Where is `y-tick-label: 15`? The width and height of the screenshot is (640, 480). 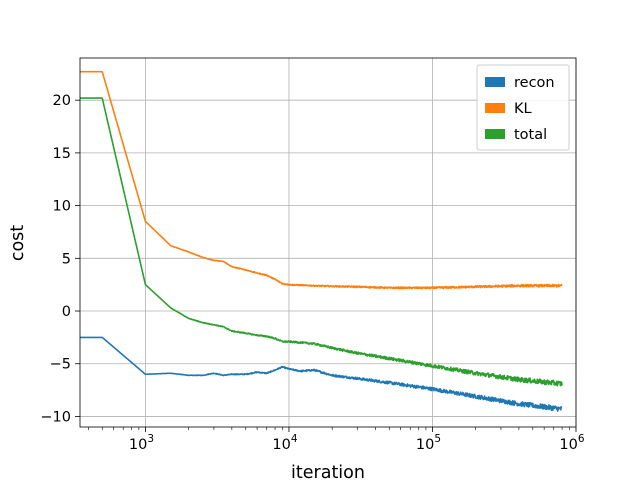 y-tick-label: 15 is located at coordinates (62, 154).